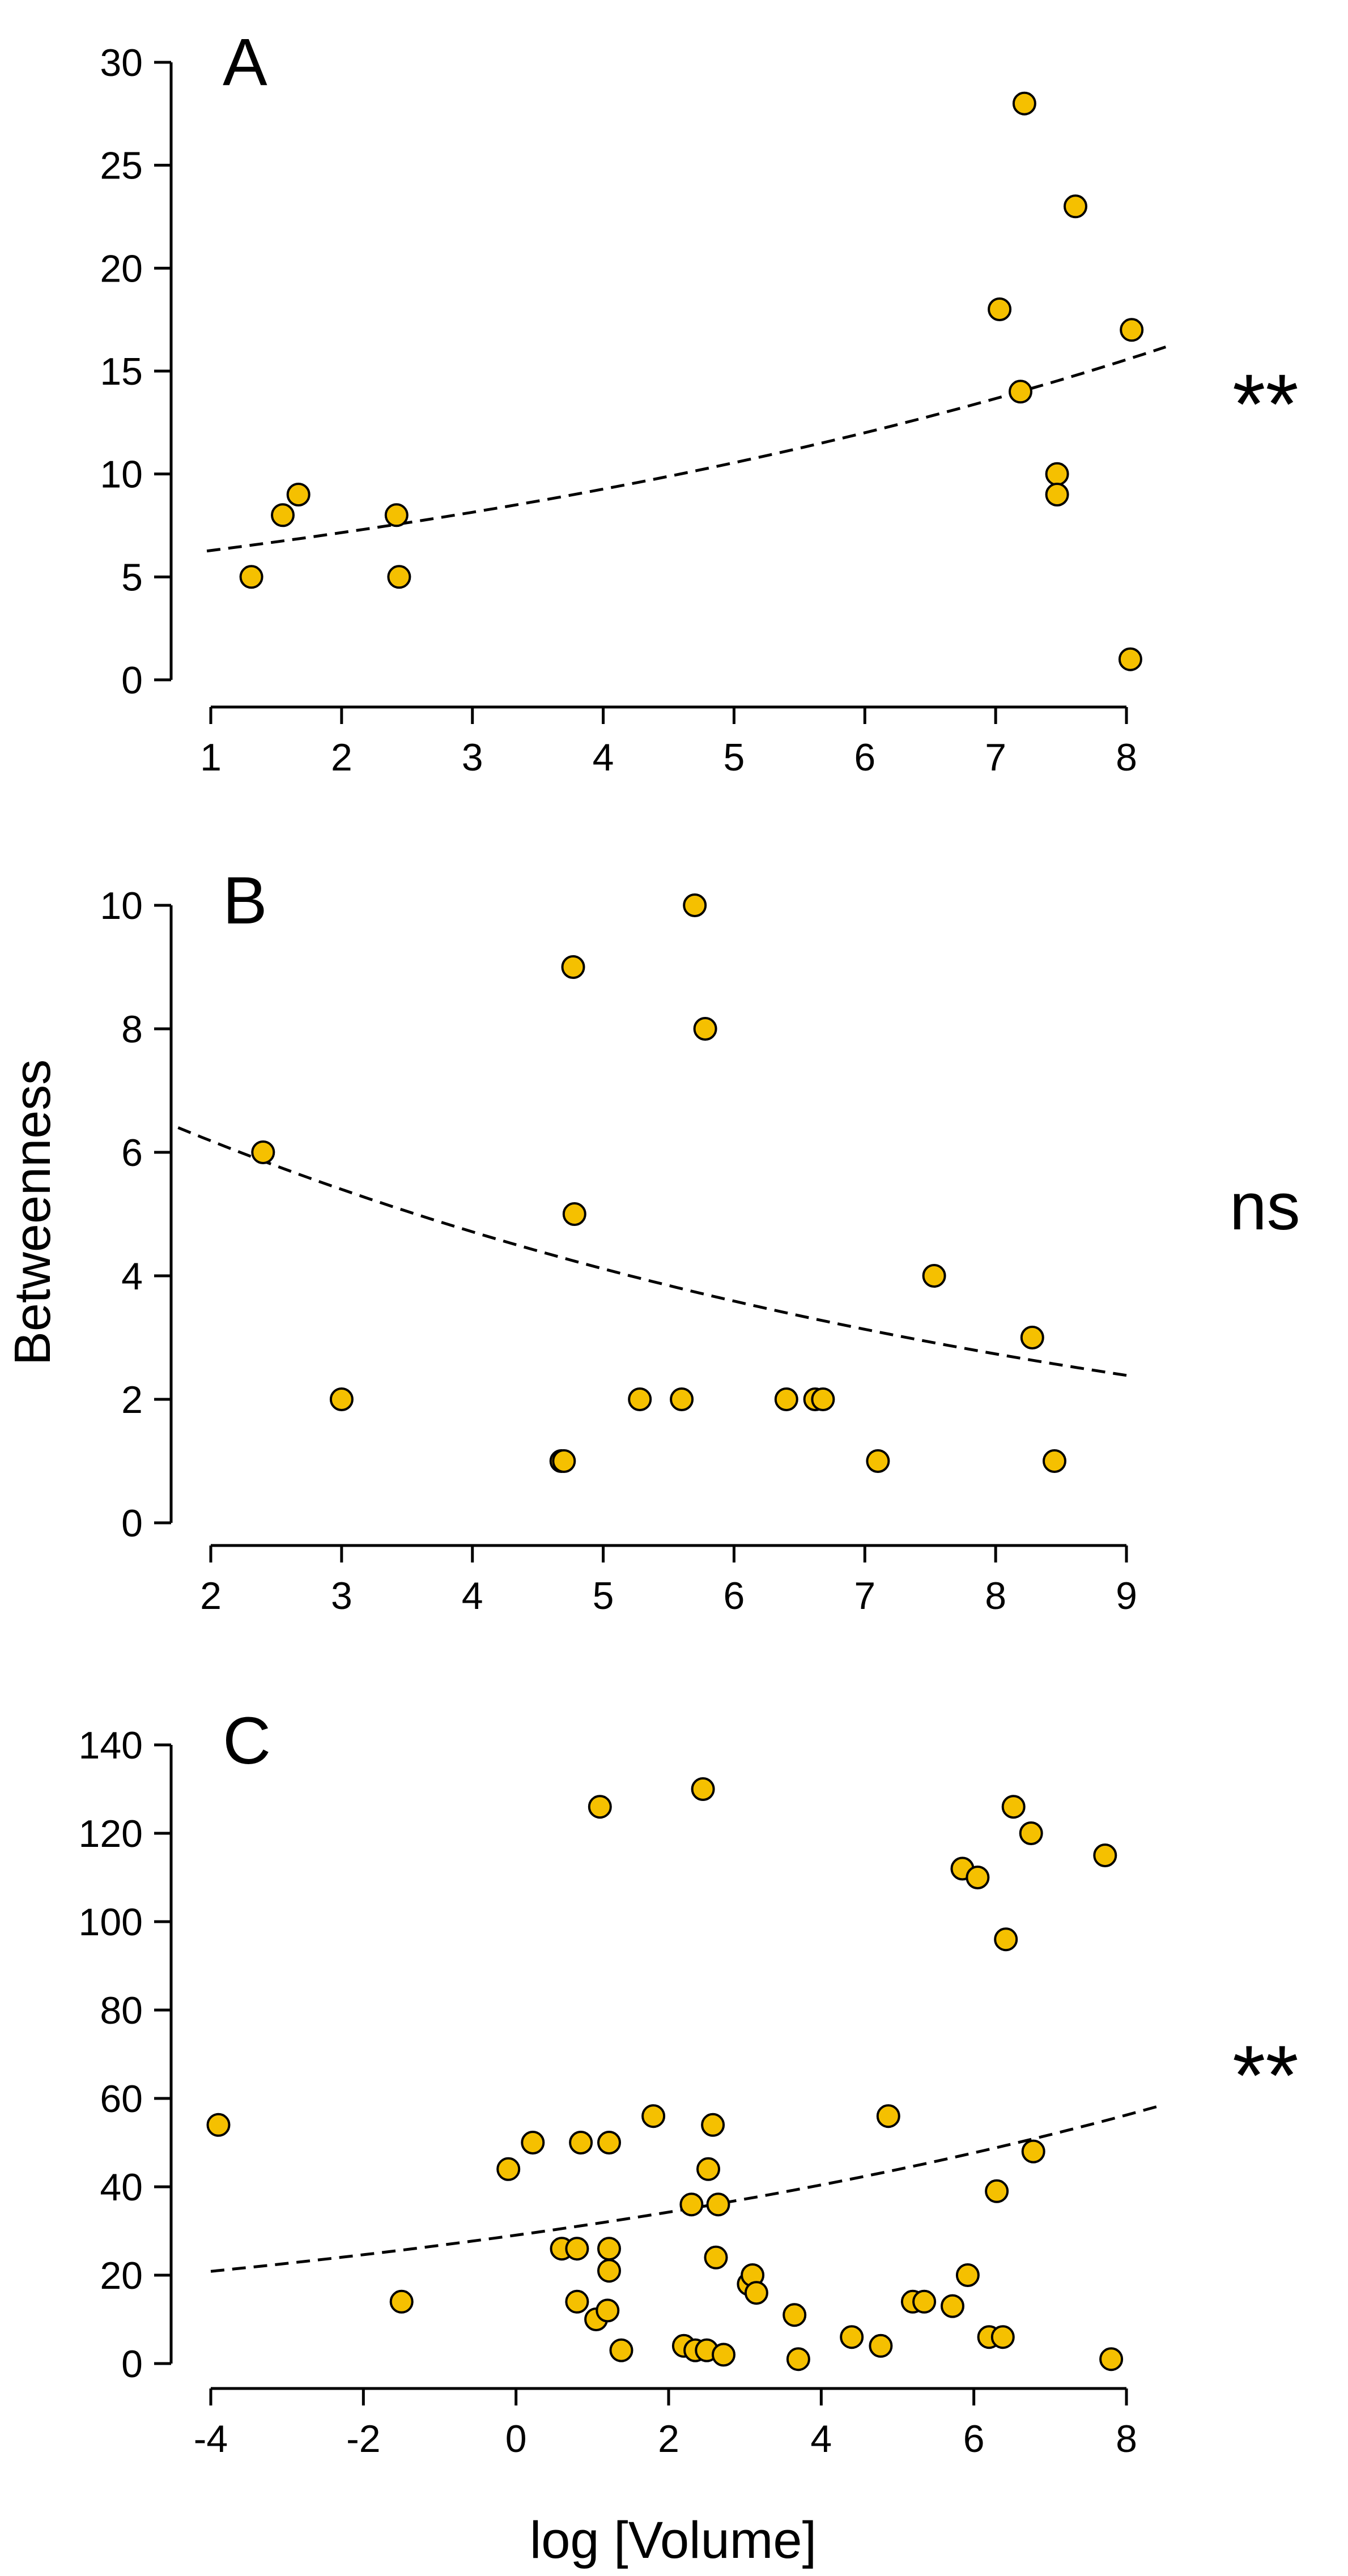  Describe the element at coordinates (363, 2438) in the screenshot. I see `panel-c-x-tick-label: -2` at that location.